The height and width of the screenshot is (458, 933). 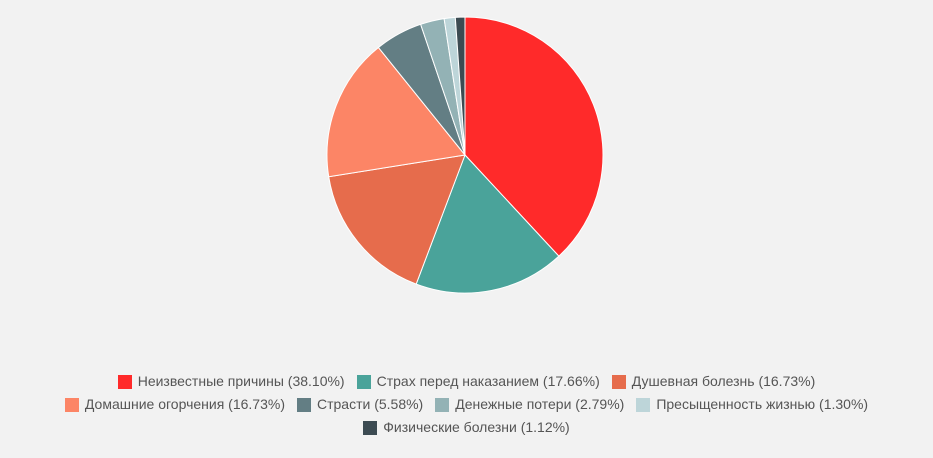 I want to click on legend-item: Денежные потери (2.79%), so click(x=529, y=404).